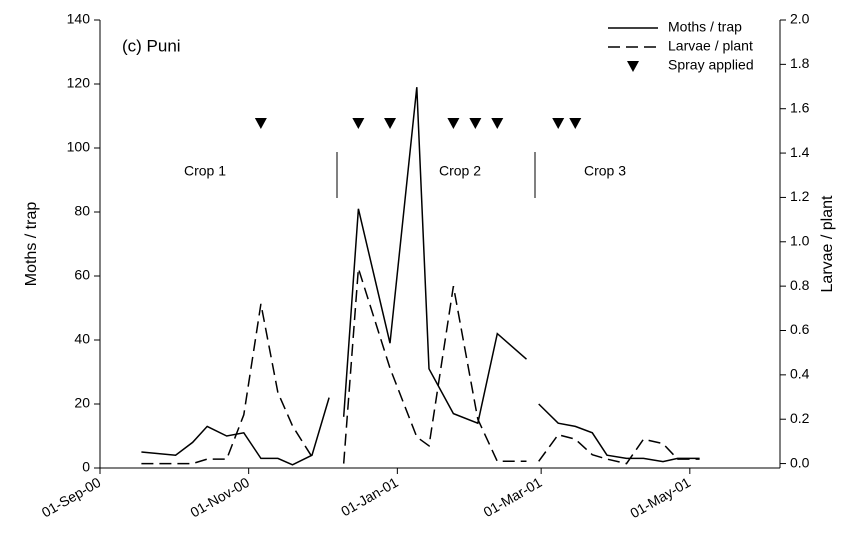 This screenshot has width=843, height=560. I want to click on y-axis-title: Moths / trap, so click(31, 244).